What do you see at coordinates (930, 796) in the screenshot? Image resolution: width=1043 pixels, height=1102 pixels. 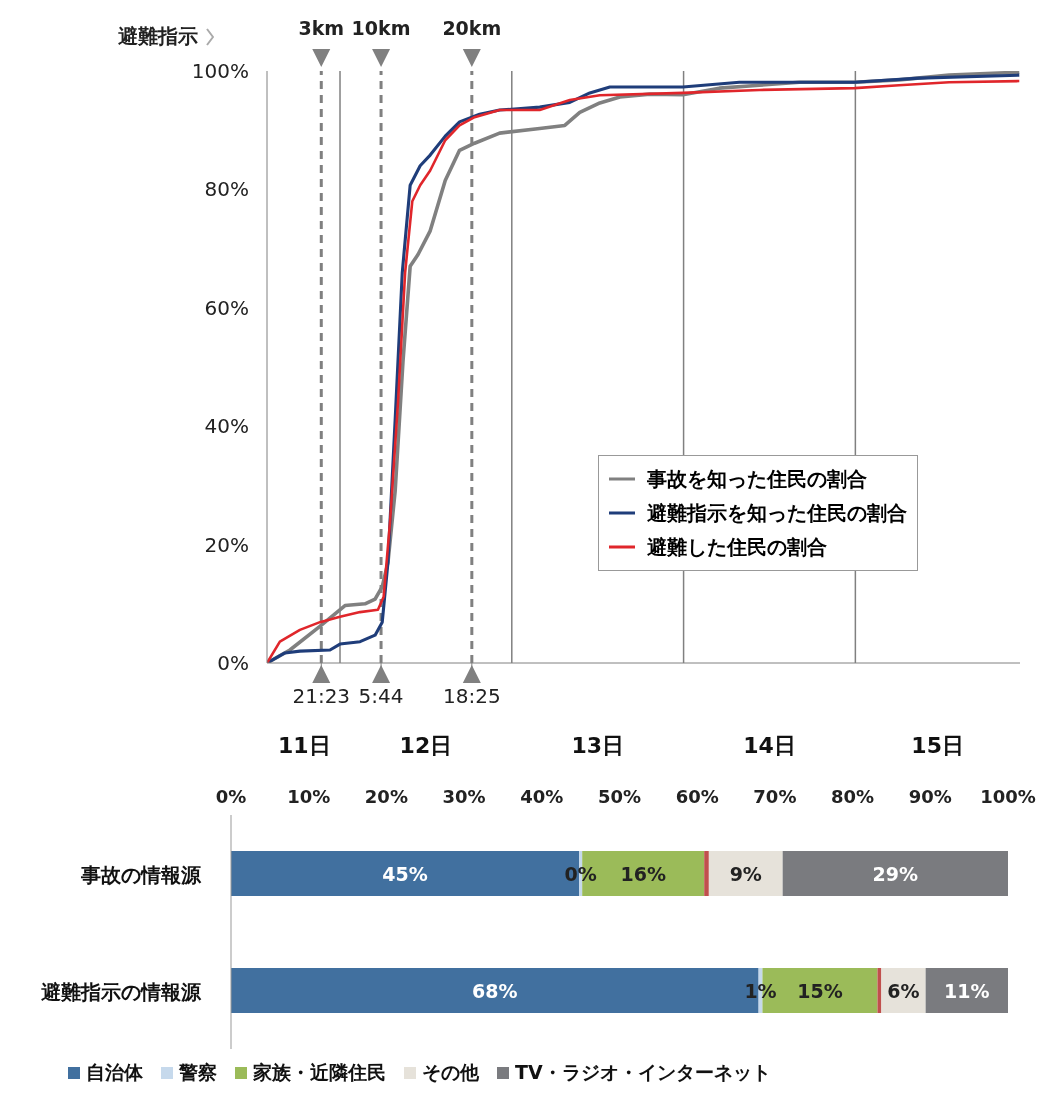 I see `x-tick-label: 90%` at bounding box center [930, 796].